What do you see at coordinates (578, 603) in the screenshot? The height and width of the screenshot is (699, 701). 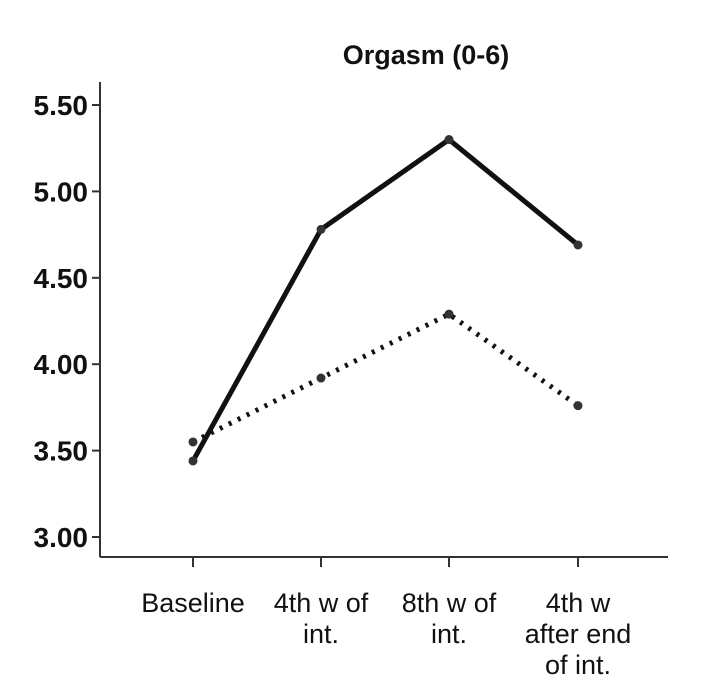 I see `x-tick-label: 4th w` at bounding box center [578, 603].